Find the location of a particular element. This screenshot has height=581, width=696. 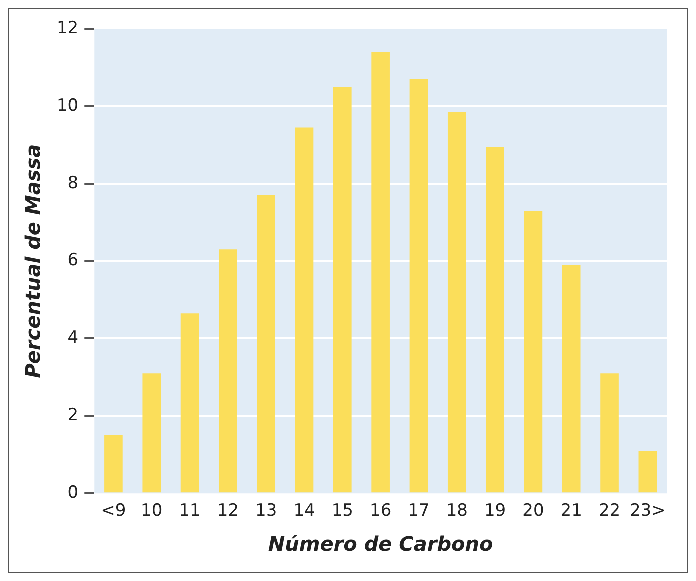

x-tick-label: 18 is located at coordinates (457, 511).